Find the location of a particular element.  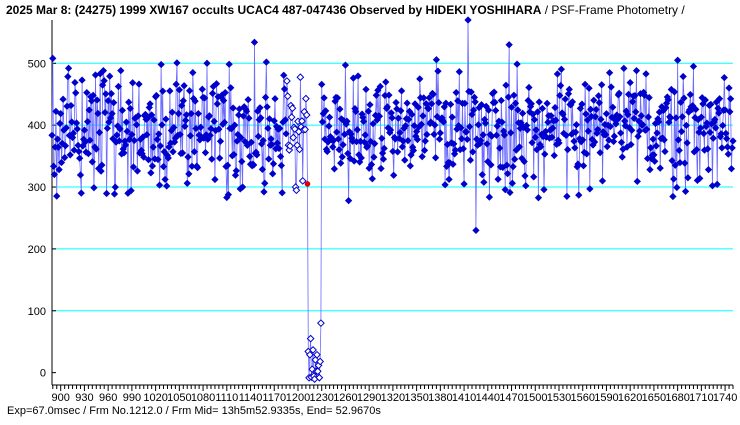

x-tick-label: 1230 is located at coordinates (321, 398).